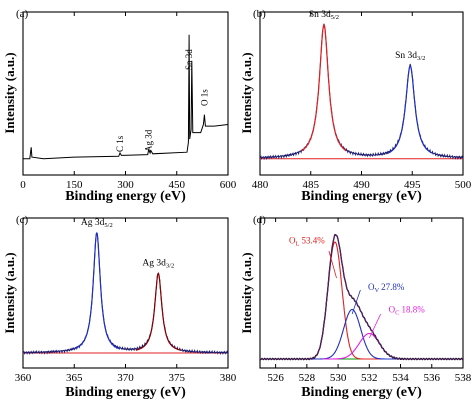 Image resolution: width=474 pixels, height=414 pixels. I want to click on x-tick-label: 600, so click(228, 185).